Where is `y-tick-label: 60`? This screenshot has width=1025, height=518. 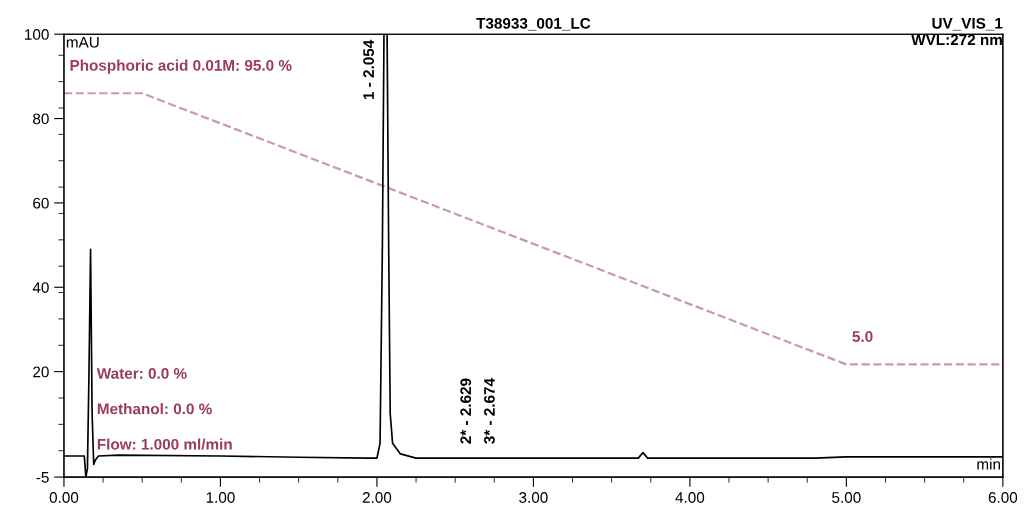 y-tick-label: 60 is located at coordinates (41, 203).